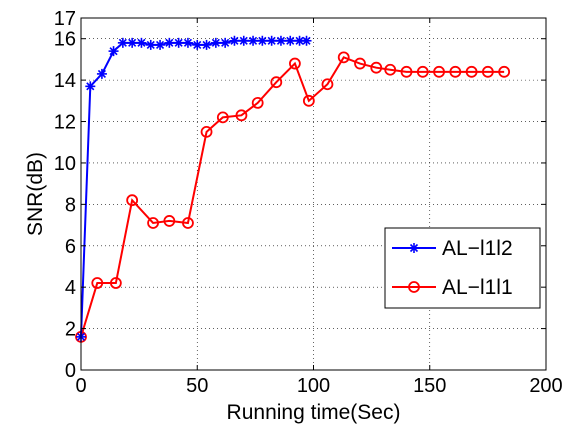  I want to click on y-tick-label: 16, so click(65, 40).